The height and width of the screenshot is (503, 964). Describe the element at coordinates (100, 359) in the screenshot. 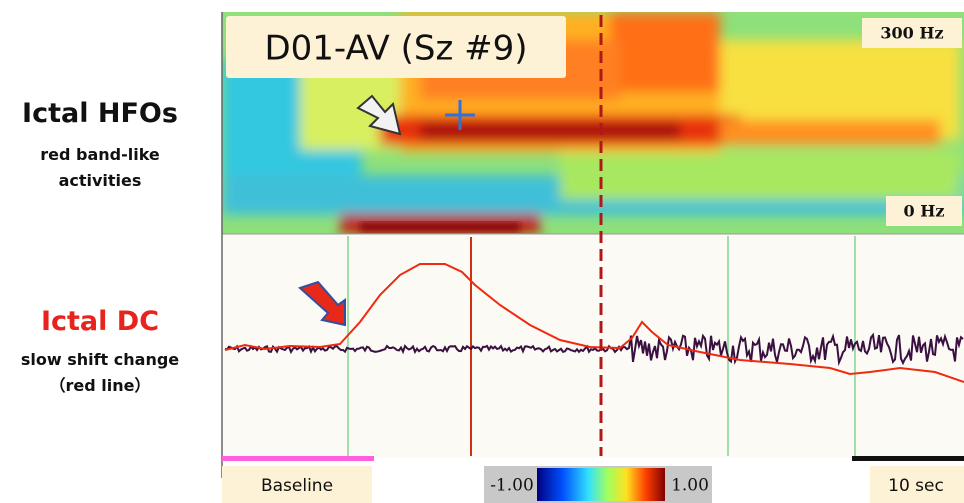

I see `dc-desc: slow shift change` at that location.